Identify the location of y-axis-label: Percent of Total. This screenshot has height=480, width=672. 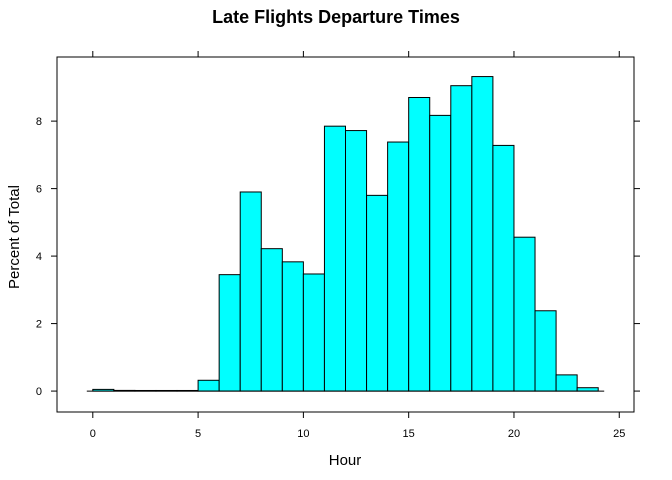
(14, 237).